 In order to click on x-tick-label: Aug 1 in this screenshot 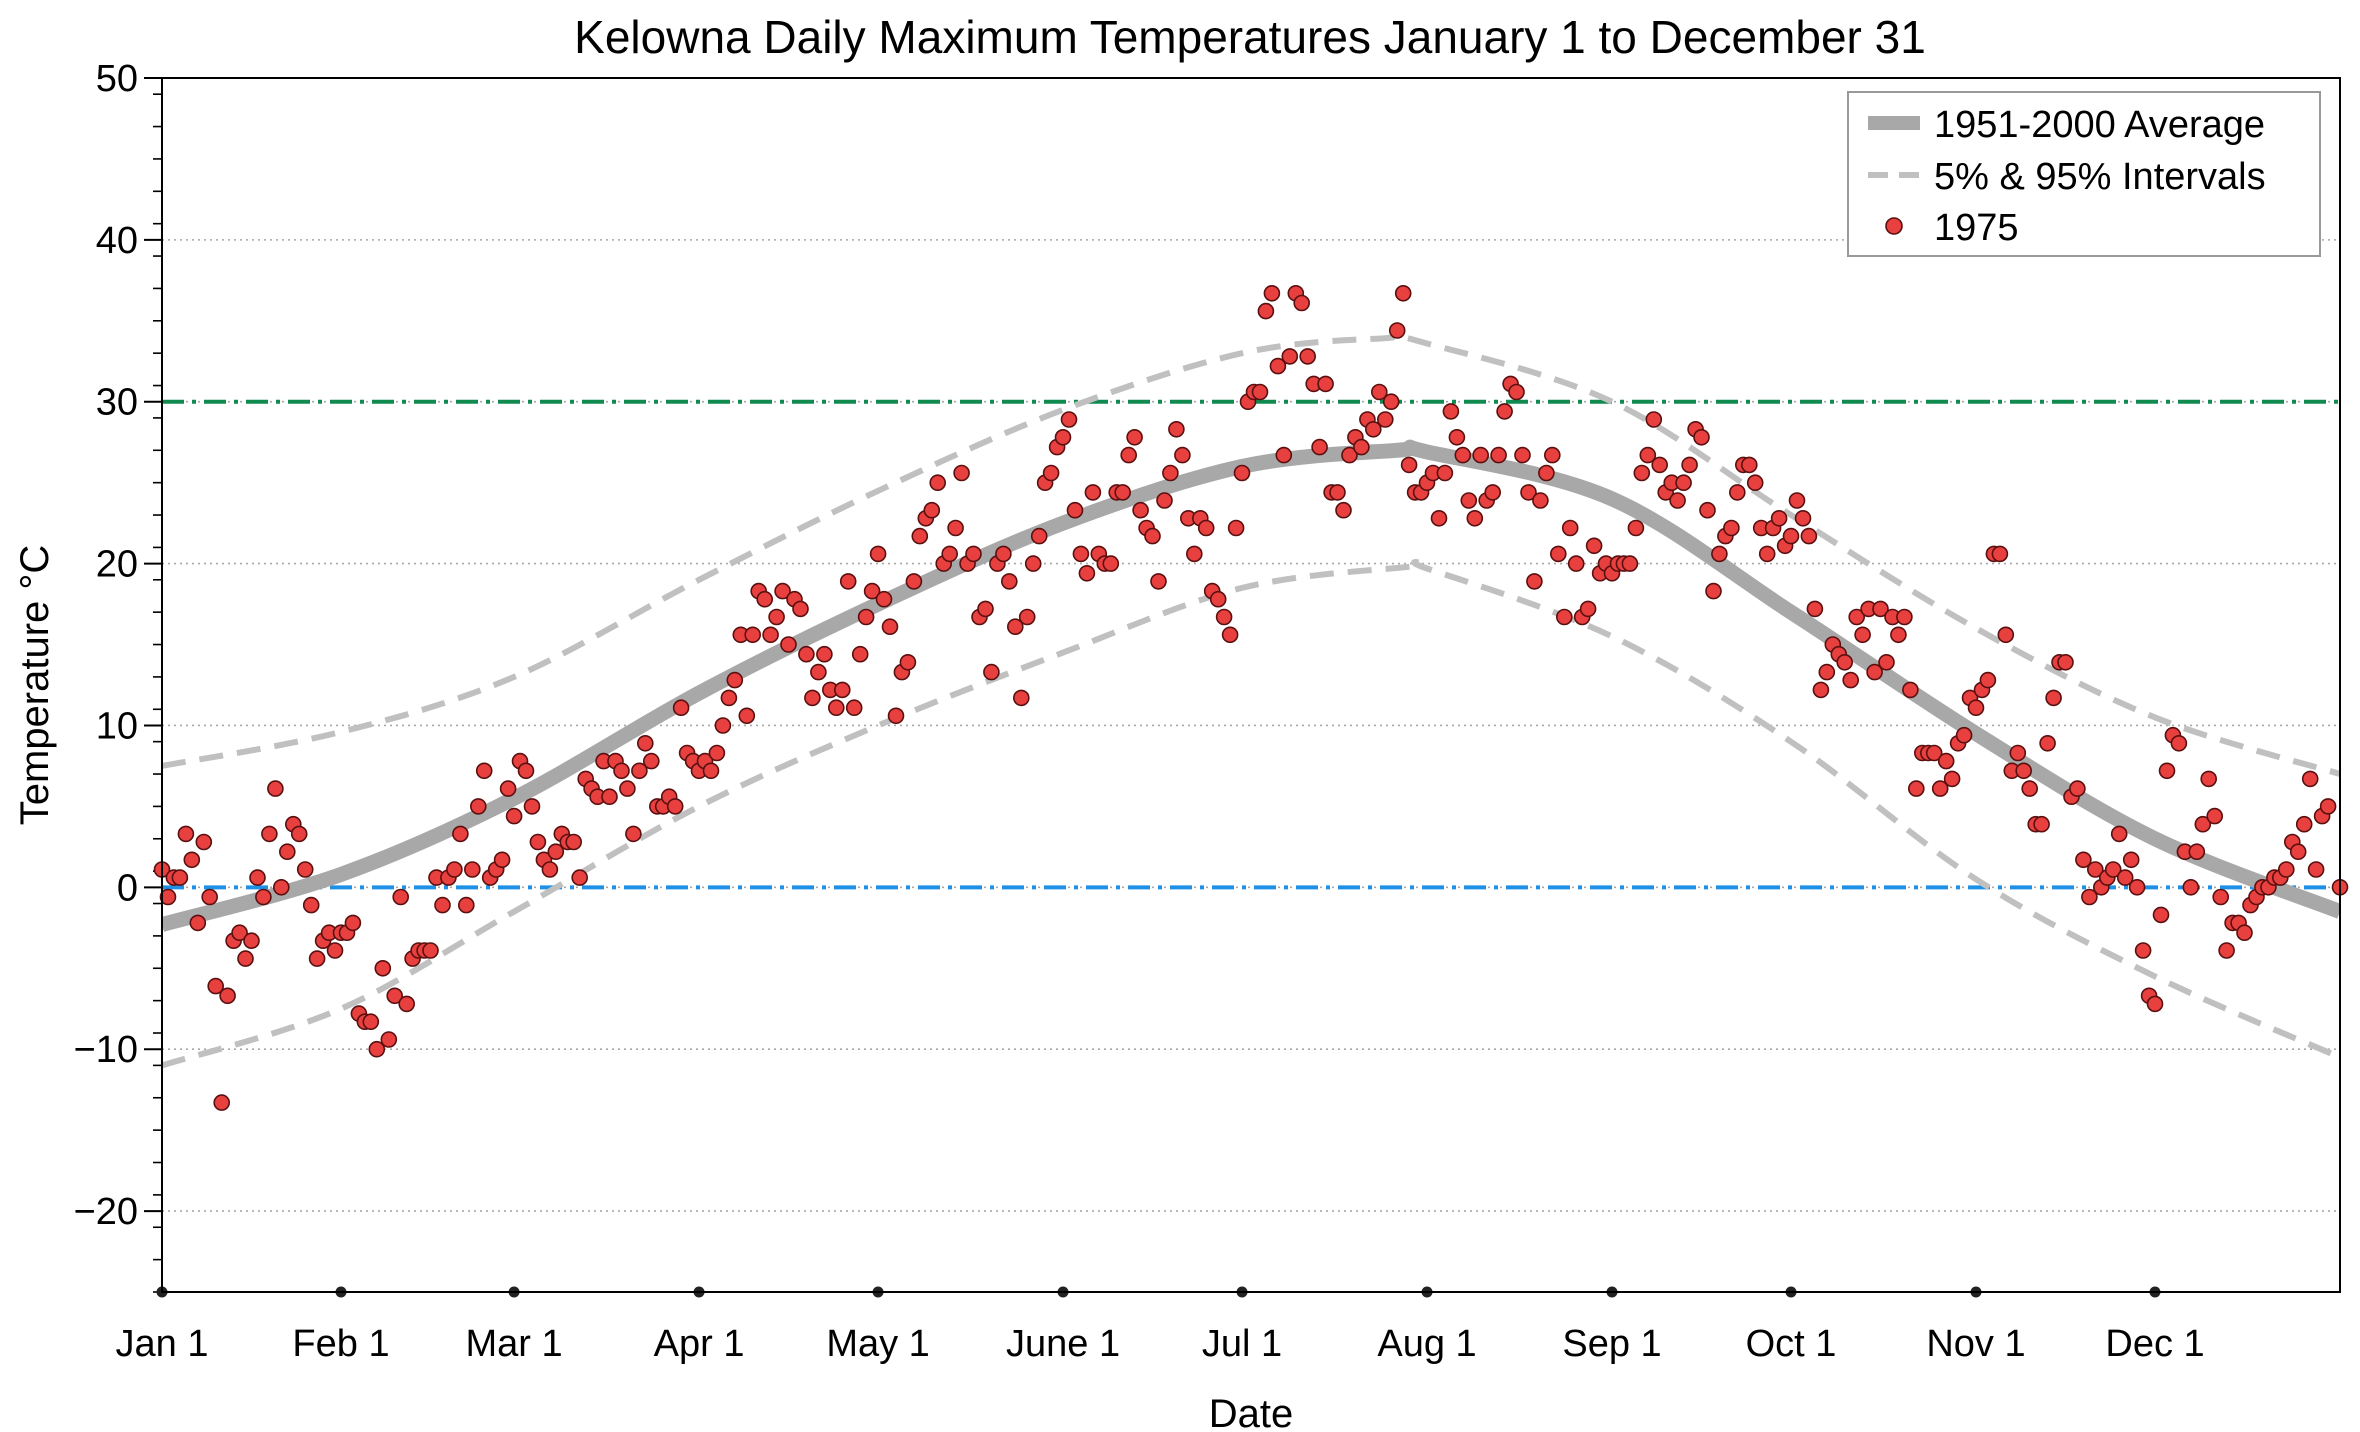, I will do `click(1426, 1344)`.